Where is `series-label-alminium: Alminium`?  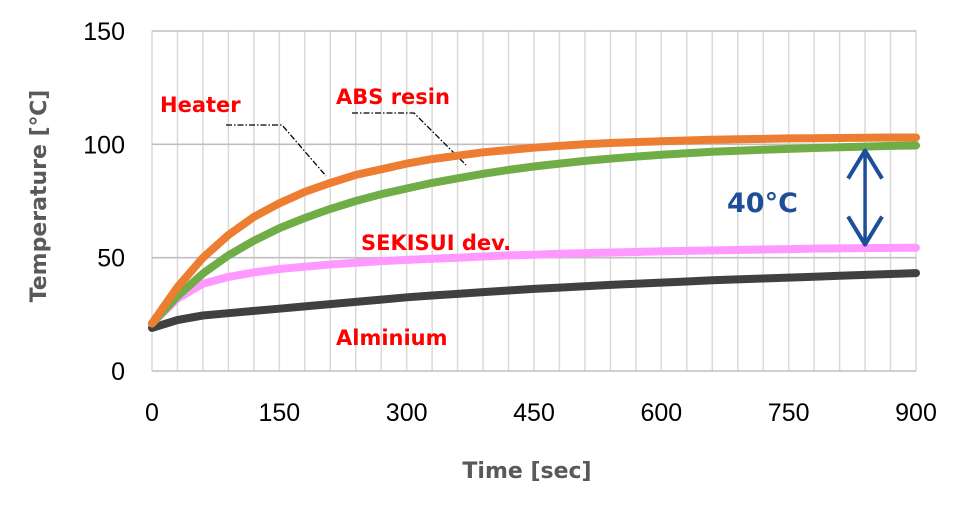 series-label-alminium: Alminium is located at coordinates (392, 338).